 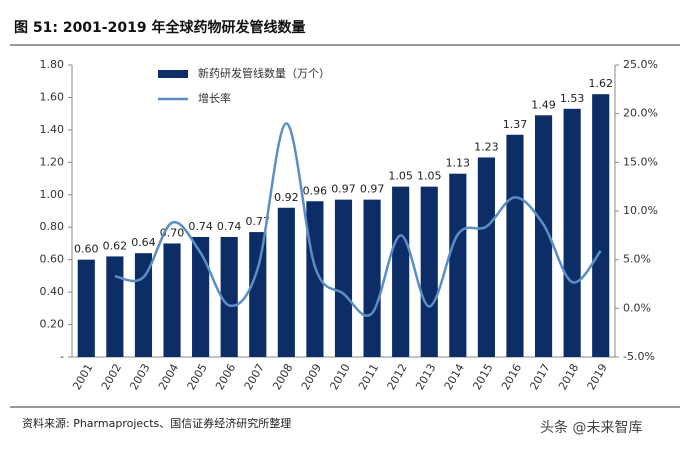 I want to click on chart-title: 图 51: 2001-2019 年全球药物研发管线数量, so click(x=159, y=27).